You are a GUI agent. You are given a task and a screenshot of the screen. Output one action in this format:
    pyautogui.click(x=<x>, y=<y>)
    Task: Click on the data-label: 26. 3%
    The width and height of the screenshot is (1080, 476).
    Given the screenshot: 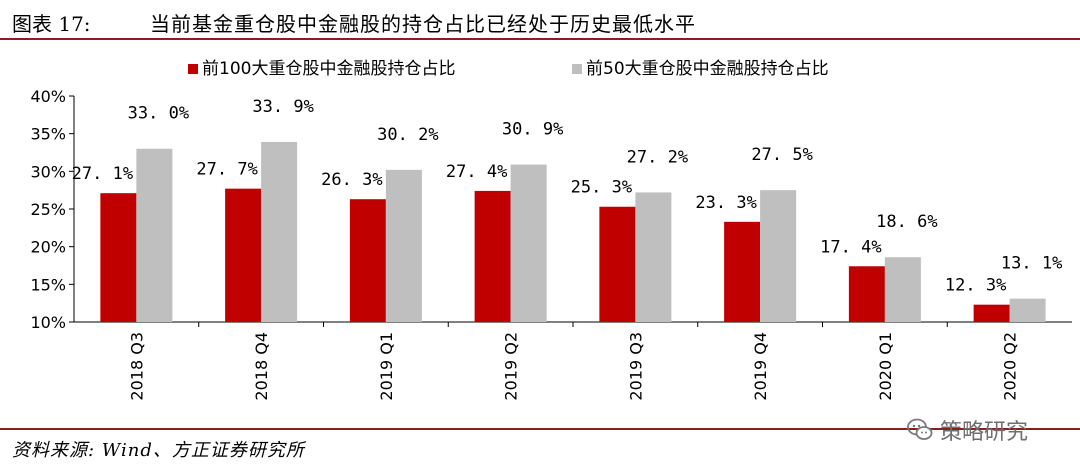 What is the action you would take?
    pyautogui.click(x=351, y=180)
    